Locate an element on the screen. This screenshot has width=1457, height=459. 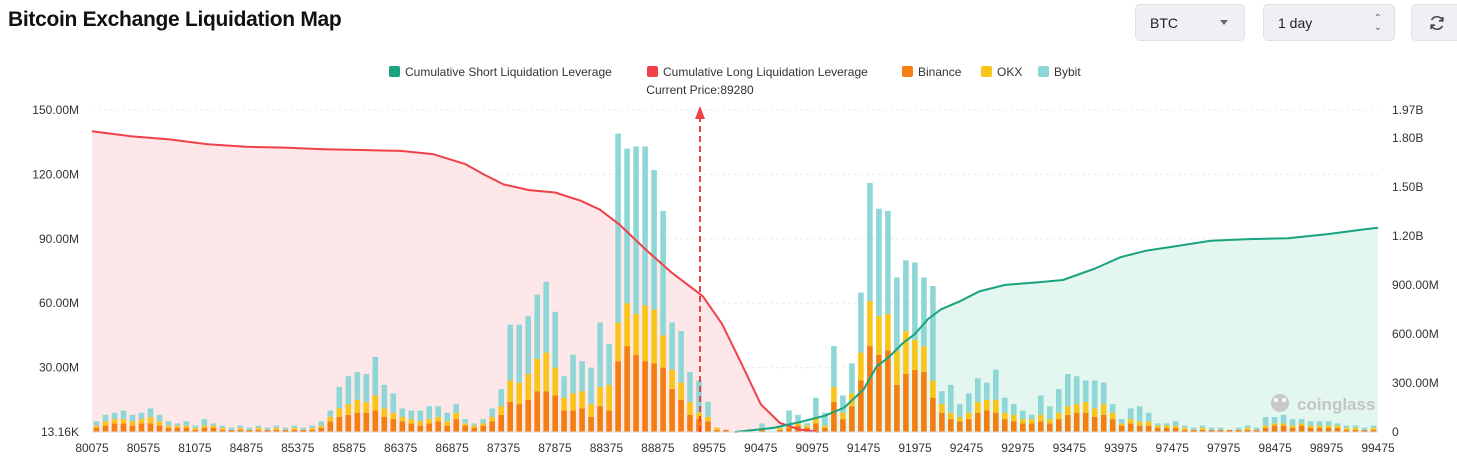
legend-swatch-okx is located at coordinates (986, 71).